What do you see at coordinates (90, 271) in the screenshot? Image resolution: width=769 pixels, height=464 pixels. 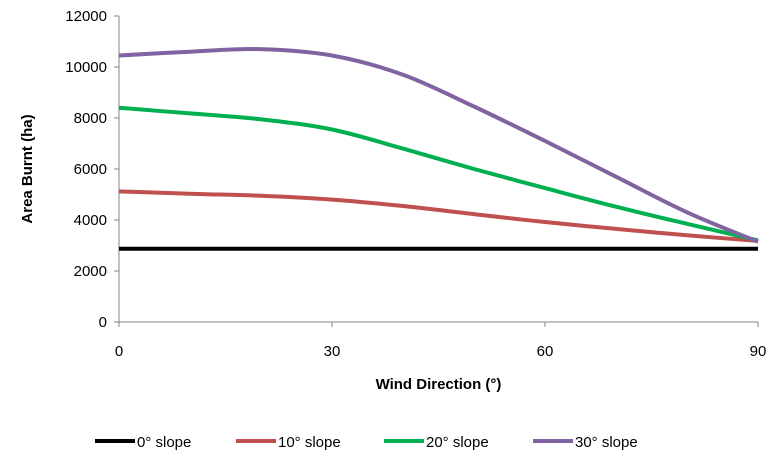 I see `y-tick-label: 2000` at bounding box center [90, 271].